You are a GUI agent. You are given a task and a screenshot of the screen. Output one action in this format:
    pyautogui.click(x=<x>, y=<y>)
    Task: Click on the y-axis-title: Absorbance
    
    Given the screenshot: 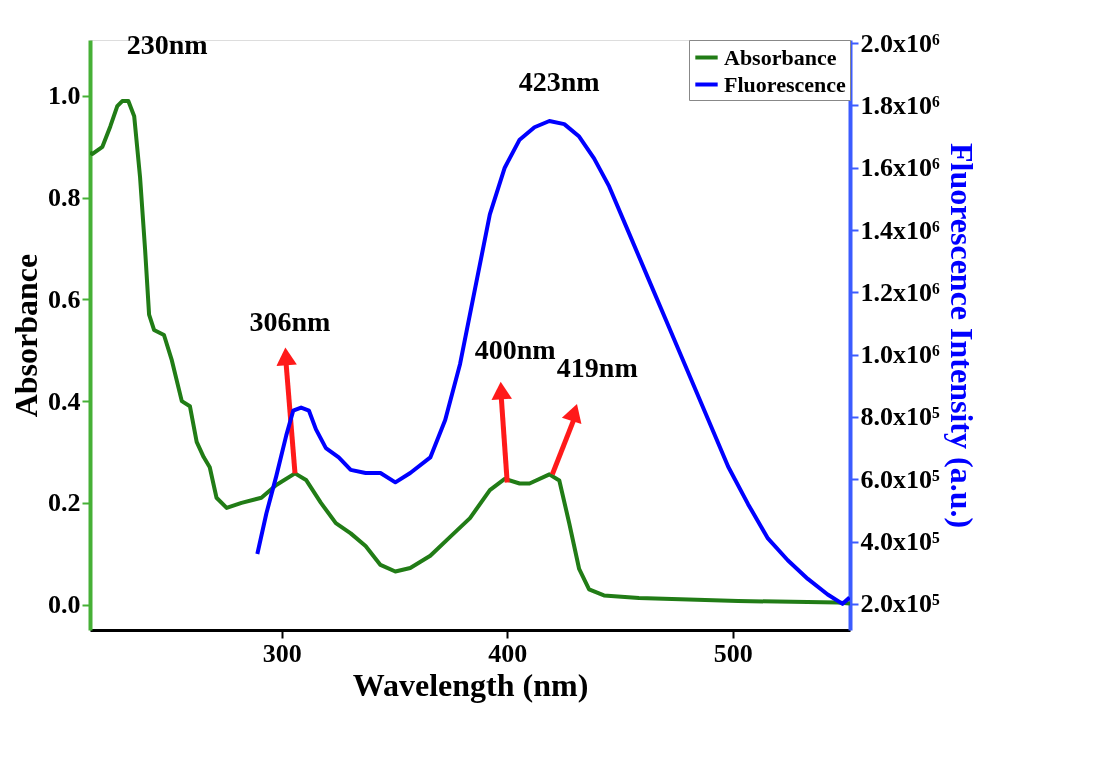 What is the action you would take?
    pyautogui.click(x=26, y=335)
    